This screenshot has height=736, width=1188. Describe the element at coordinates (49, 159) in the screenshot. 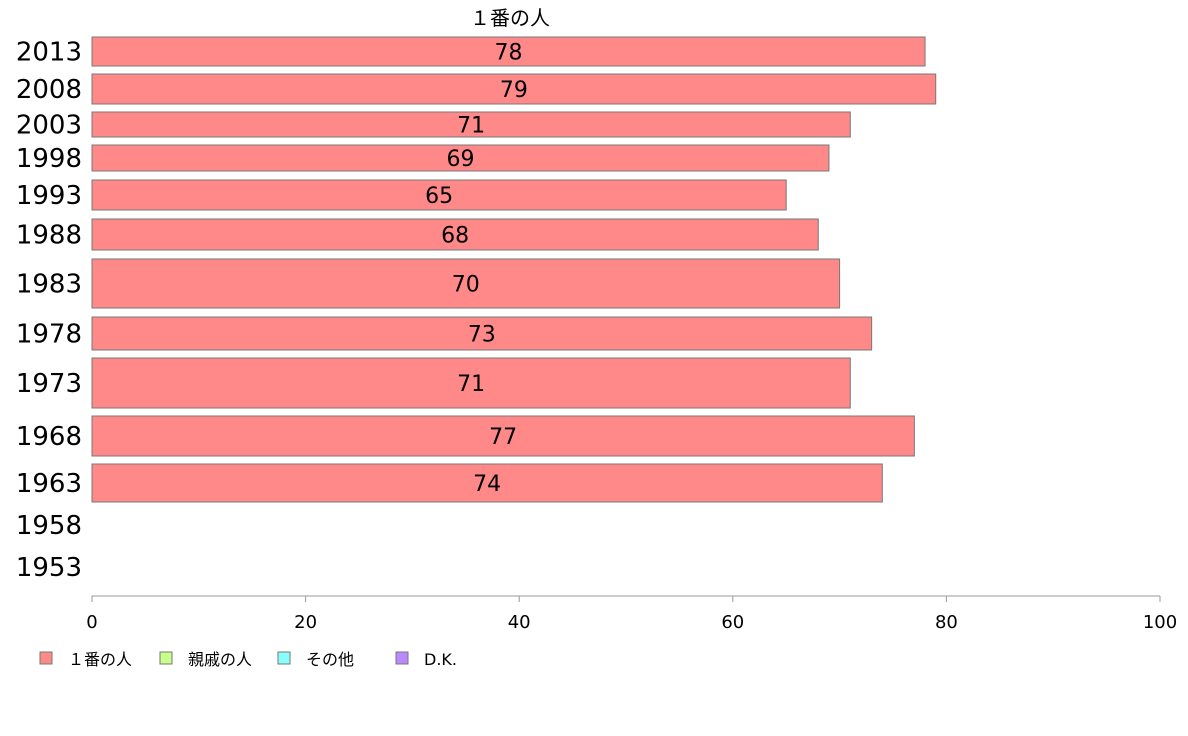

I see `category-label-1998: 1998` at that location.